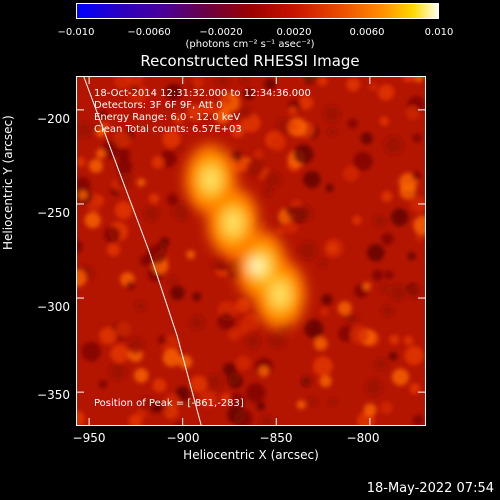 This screenshot has width=500, height=500. What do you see at coordinates (255, 266) in the screenshot?
I see `peak-marker` at bounding box center [255, 266].